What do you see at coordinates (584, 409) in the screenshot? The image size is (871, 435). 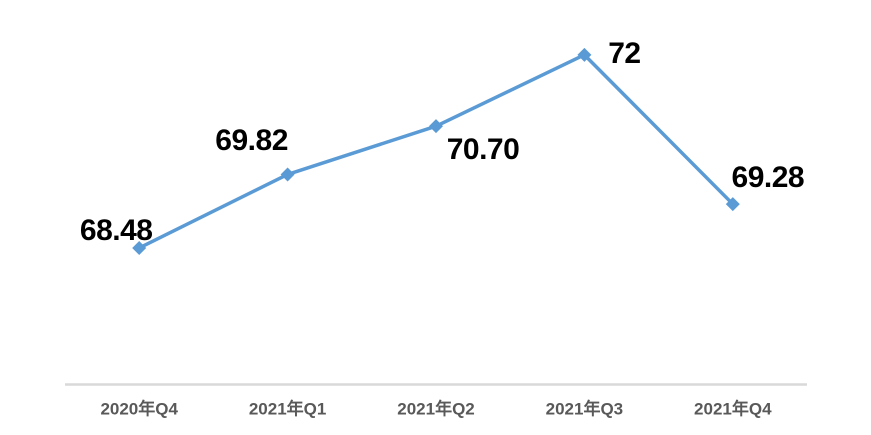 I see `x-axis-tick-label: 2021年Q3` at bounding box center [584, 409].